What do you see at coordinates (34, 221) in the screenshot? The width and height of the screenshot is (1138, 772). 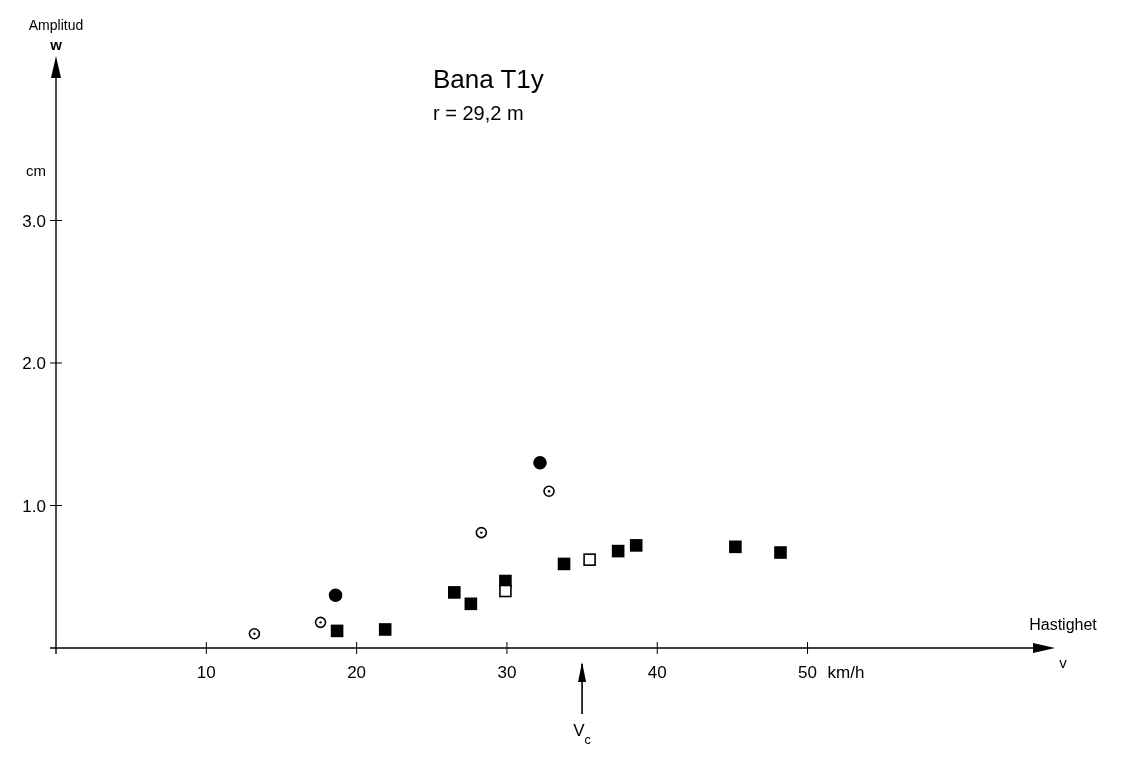 I see `y-tick-label: 3.0` at bounding box center [34, 221].